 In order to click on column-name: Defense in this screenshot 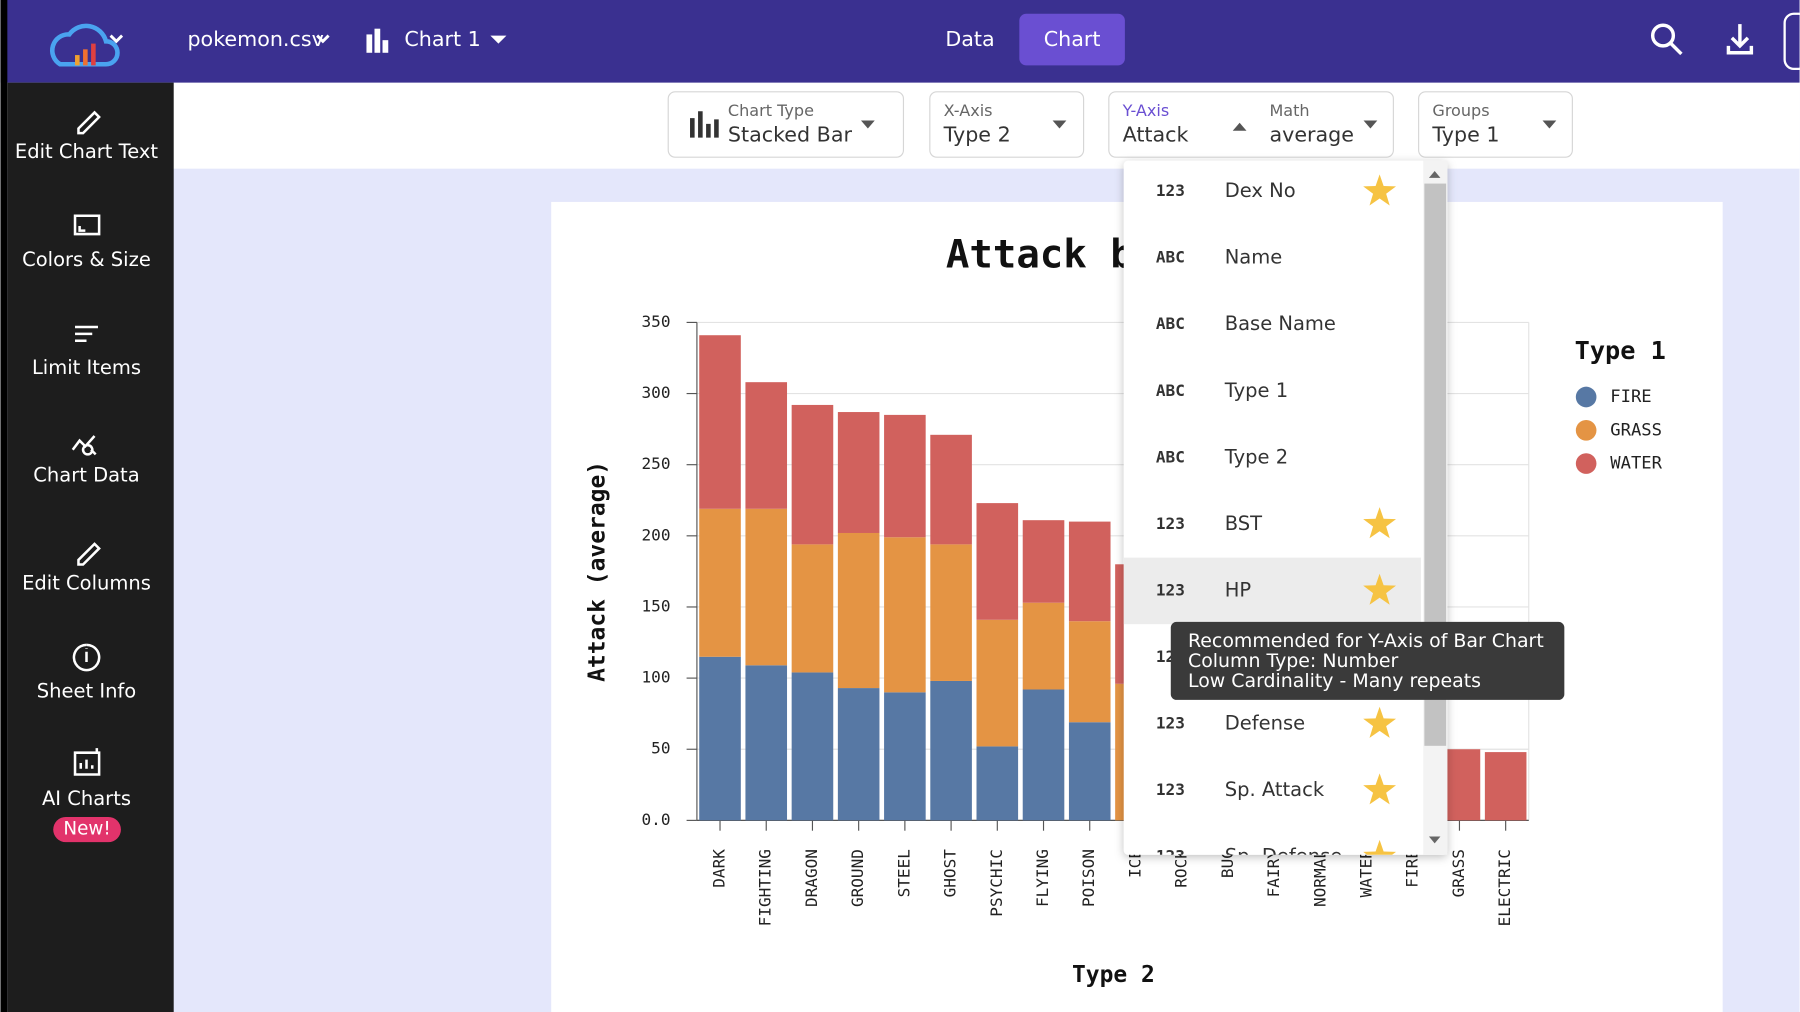, I will do `click(1265, 723)`.